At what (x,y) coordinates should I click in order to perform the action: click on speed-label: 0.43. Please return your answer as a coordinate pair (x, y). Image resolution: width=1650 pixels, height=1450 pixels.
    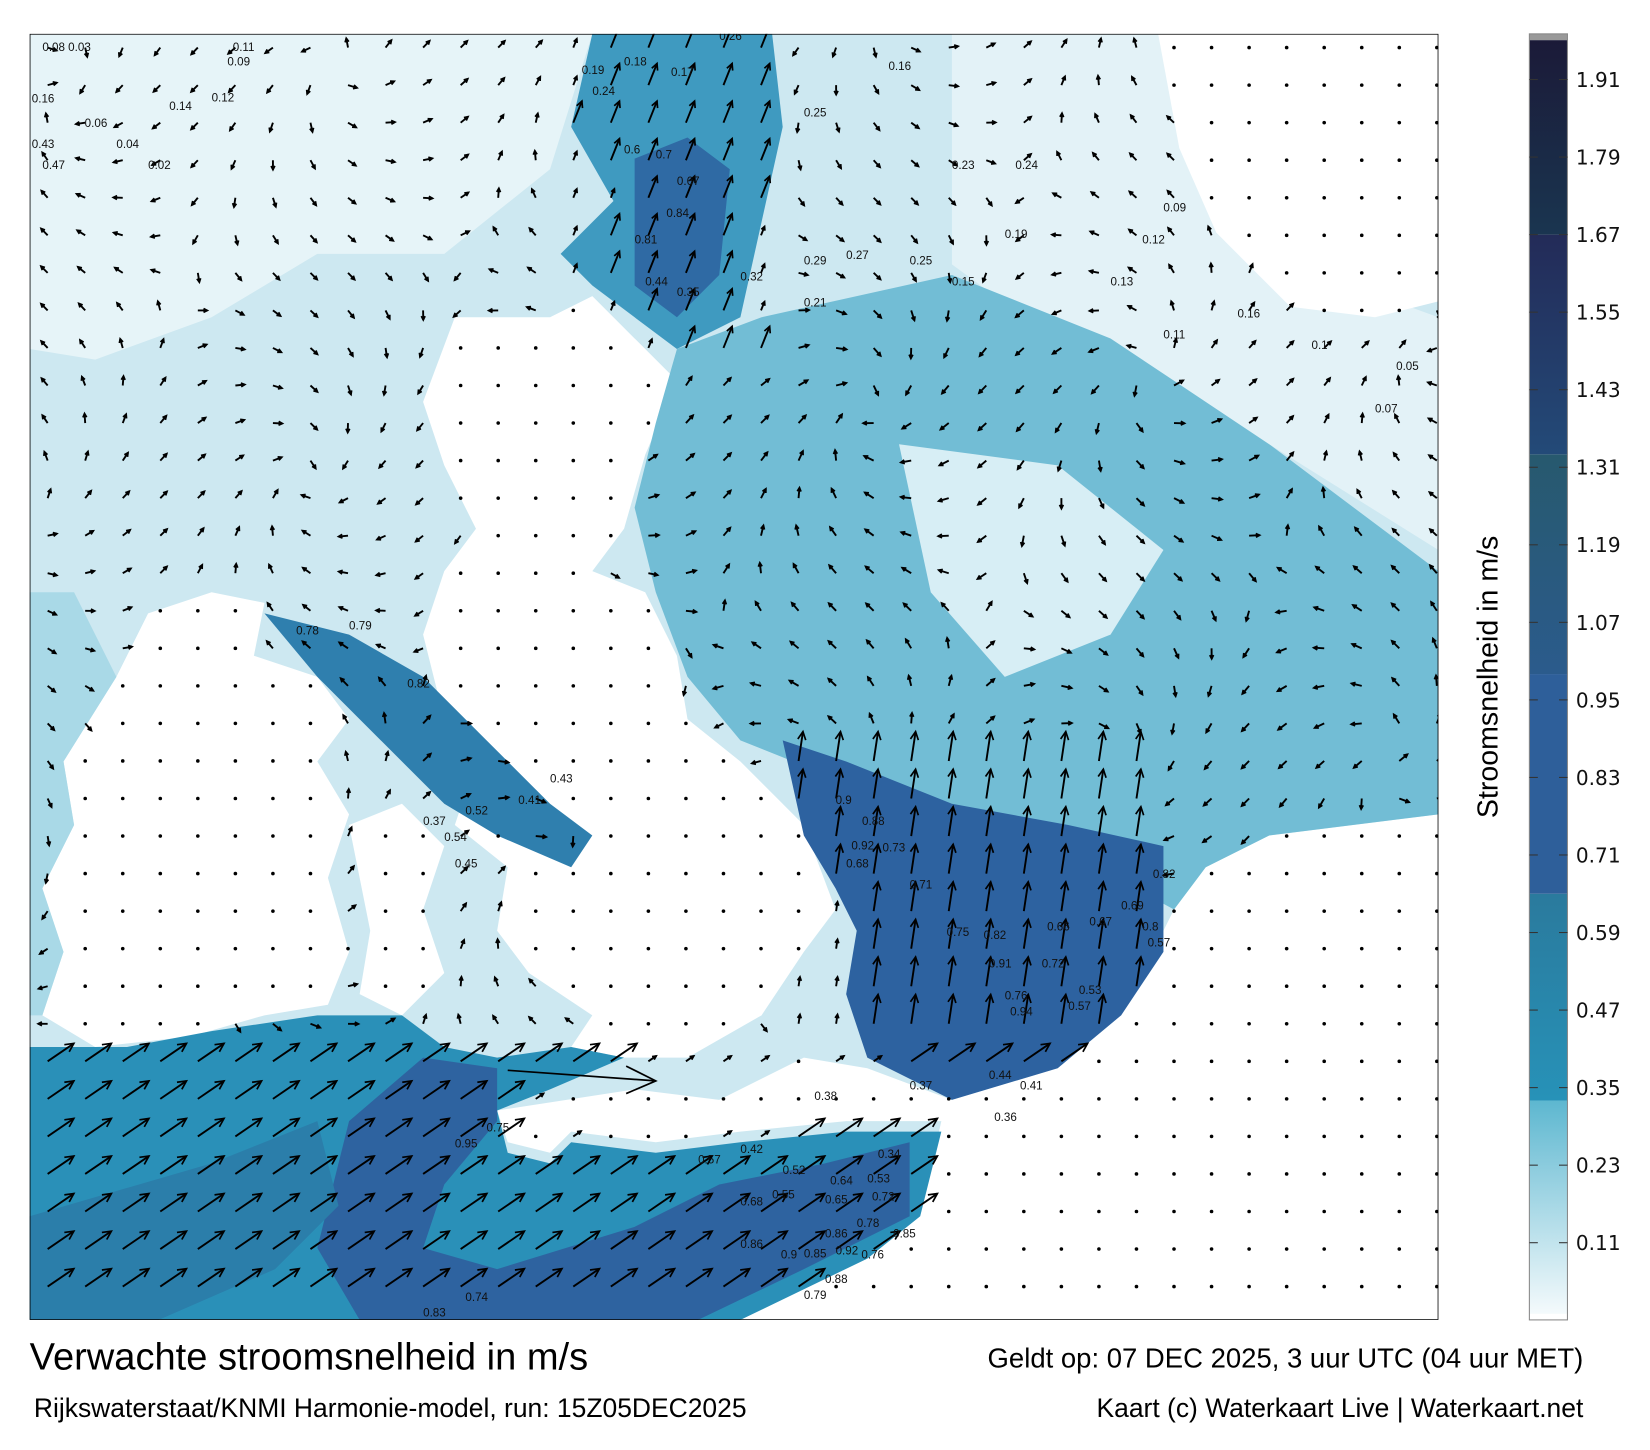
    Looking at the image, I should click on (43, 144).